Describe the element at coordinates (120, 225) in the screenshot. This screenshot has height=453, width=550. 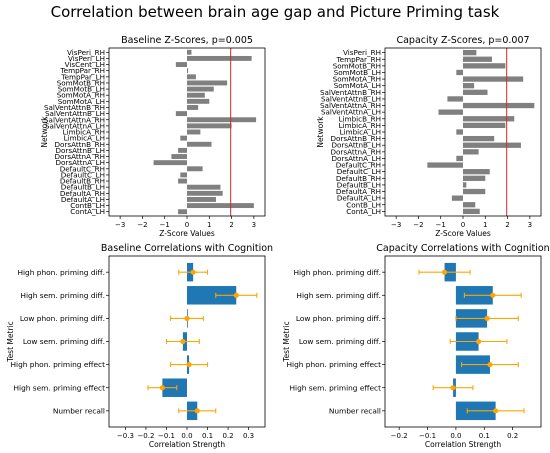
I see `panel1-xtick-label: −3` at that location.